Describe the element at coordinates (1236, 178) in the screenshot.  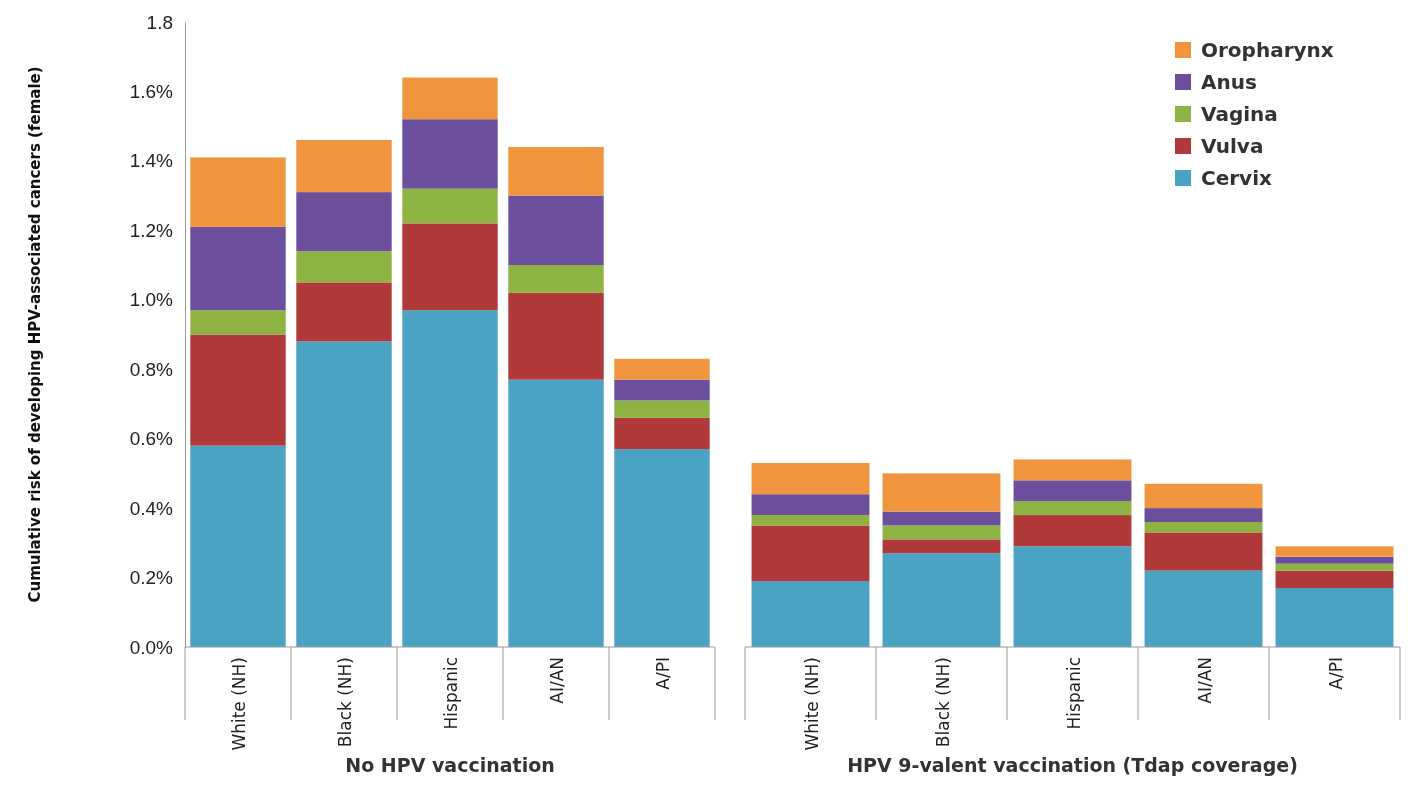
I see `legend-label: Cervix` at that location.